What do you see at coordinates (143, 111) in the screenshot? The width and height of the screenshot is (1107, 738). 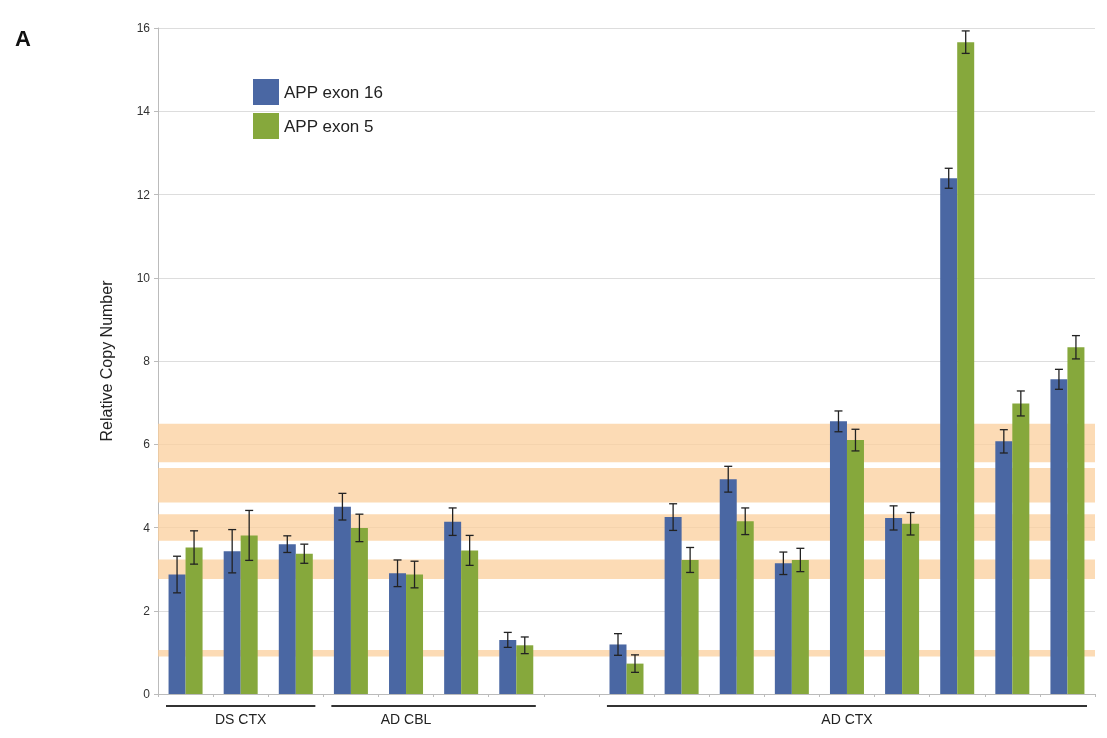 I see `y-tick-label: 14` at bounding box center [143, 111].